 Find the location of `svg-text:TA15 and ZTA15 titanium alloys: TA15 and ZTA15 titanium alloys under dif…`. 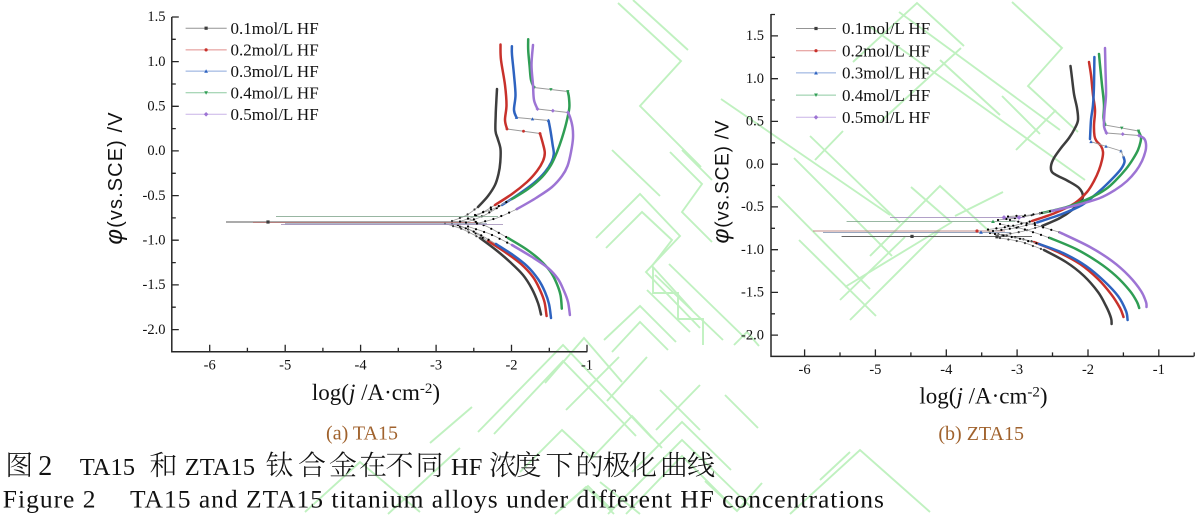

svg-text:TA15 and ZTA15 titanium alloys: TA15 and ZTA15 titanium alloys under dif… is located at coordinates (507, 499).